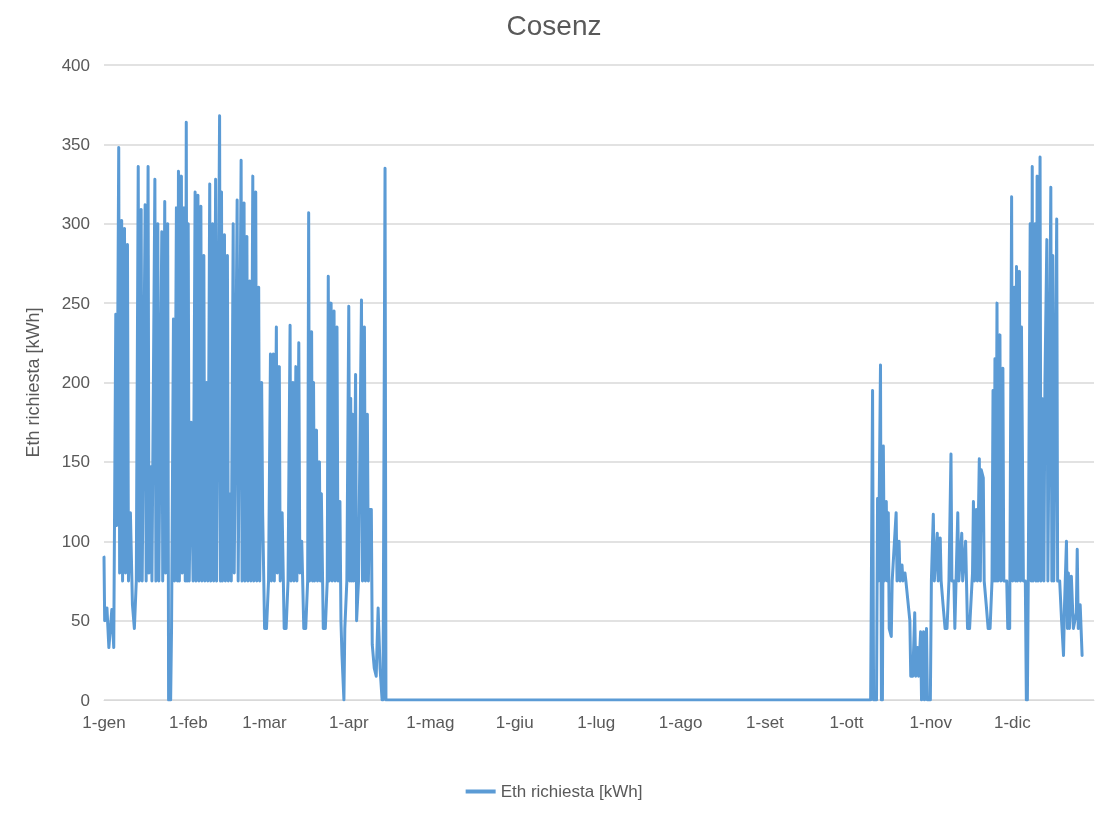 Image resolution: width=1108 pixels, height=815 pixels. Describe the element at coordinates (596, 722) in the screenshot. I see `x-tick-label: 1-lug` at that location.